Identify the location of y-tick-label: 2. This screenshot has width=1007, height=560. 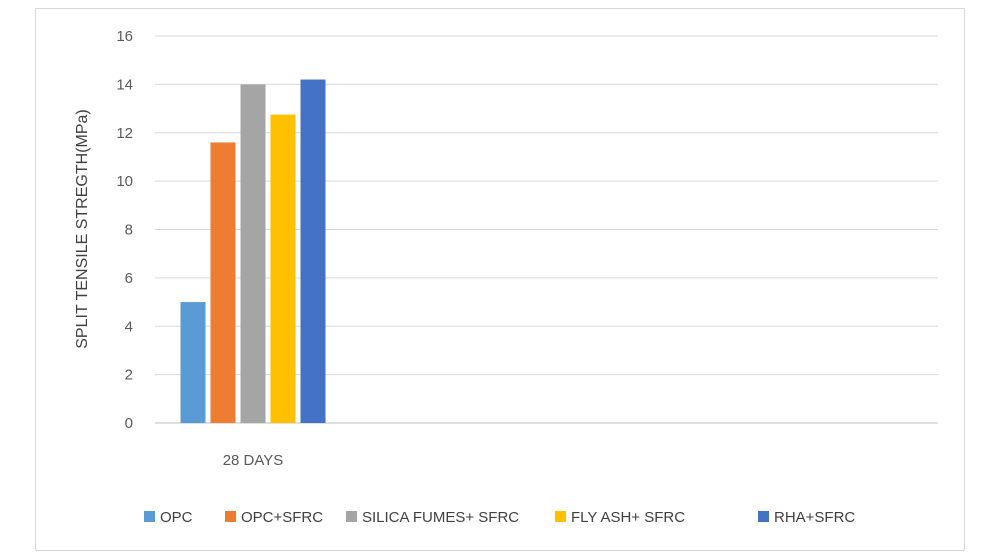
(129, 375).